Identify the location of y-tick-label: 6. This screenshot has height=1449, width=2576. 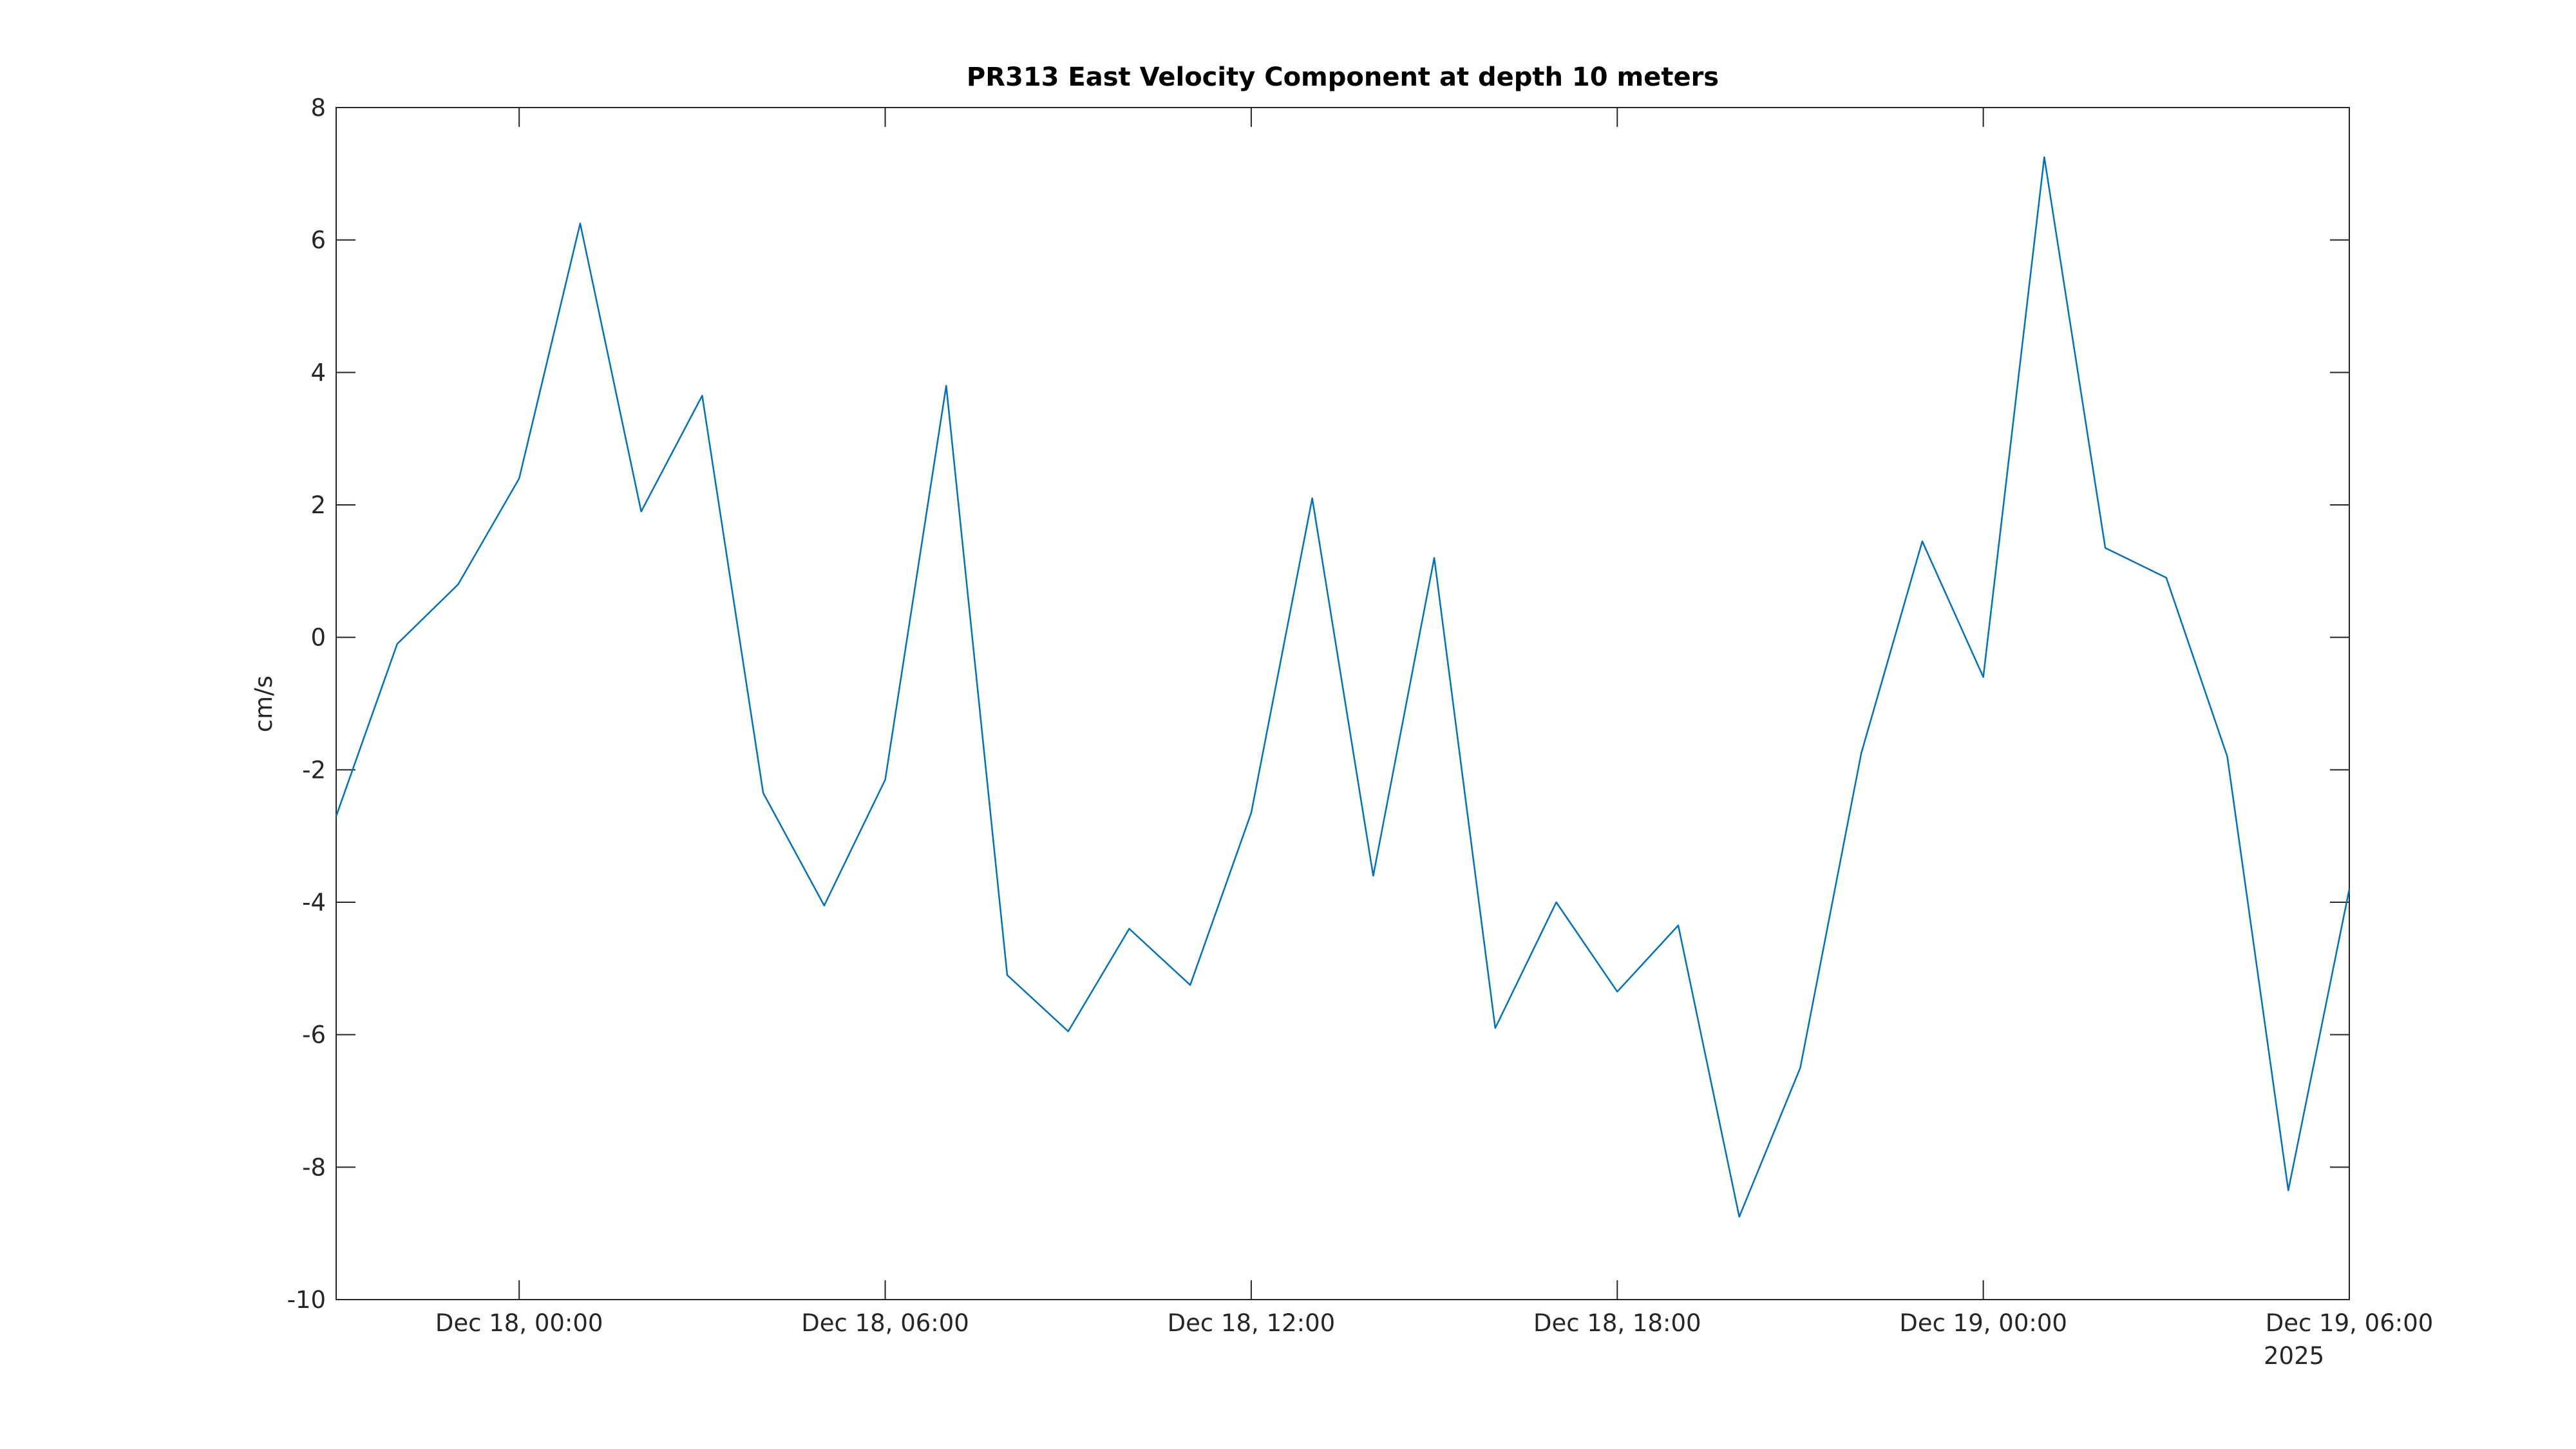
(318, 240).